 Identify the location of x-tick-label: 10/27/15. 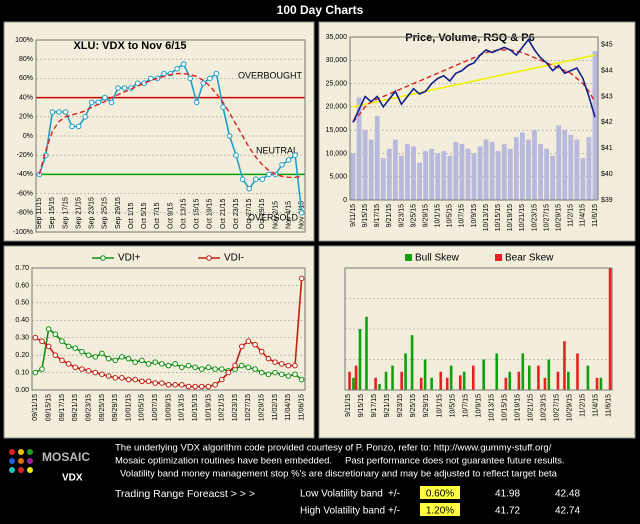
(546, 217).